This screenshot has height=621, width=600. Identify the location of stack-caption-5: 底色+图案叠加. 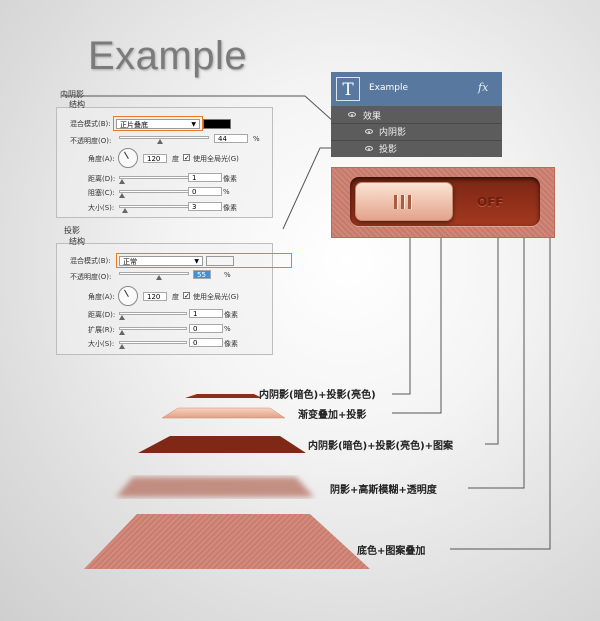
(391, 551).